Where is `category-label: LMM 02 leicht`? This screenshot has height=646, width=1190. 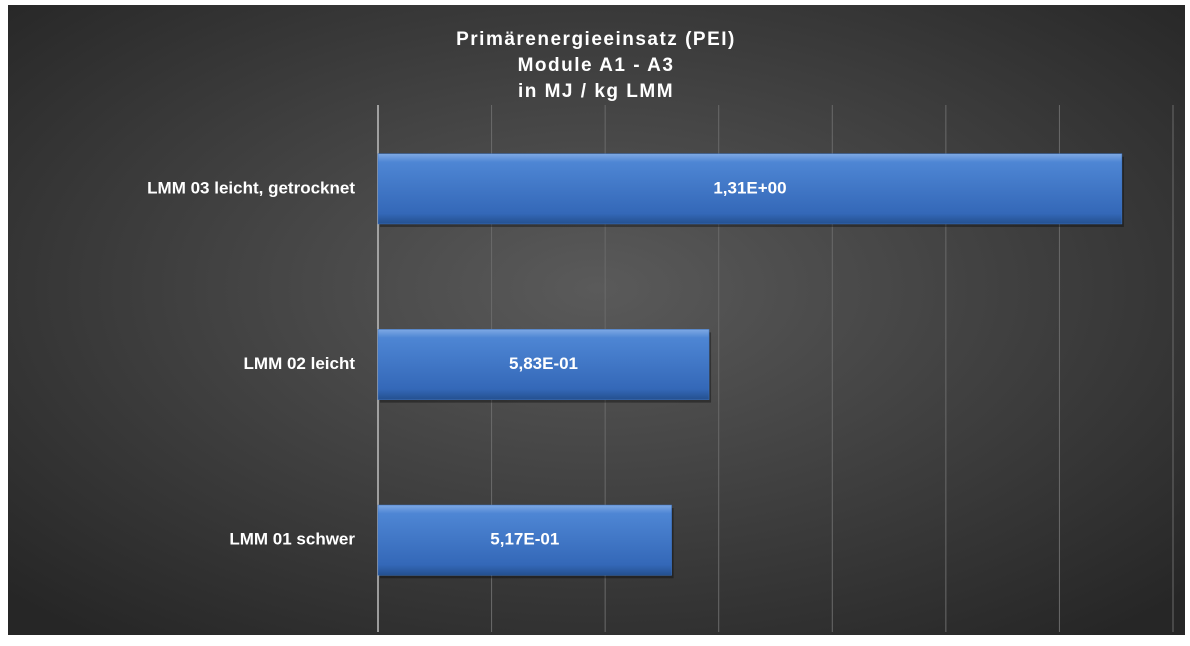 category-label: LMM 02 leicht is located at coordinates (300, 363).